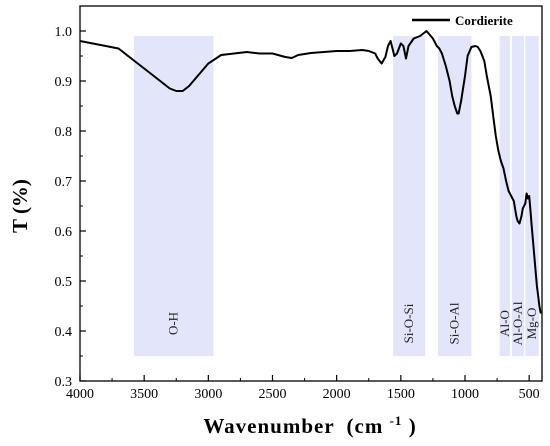  Describe the element at coordinates (20, 206) in the screenshot. I see `y-axis-title: T (%)` at that location.